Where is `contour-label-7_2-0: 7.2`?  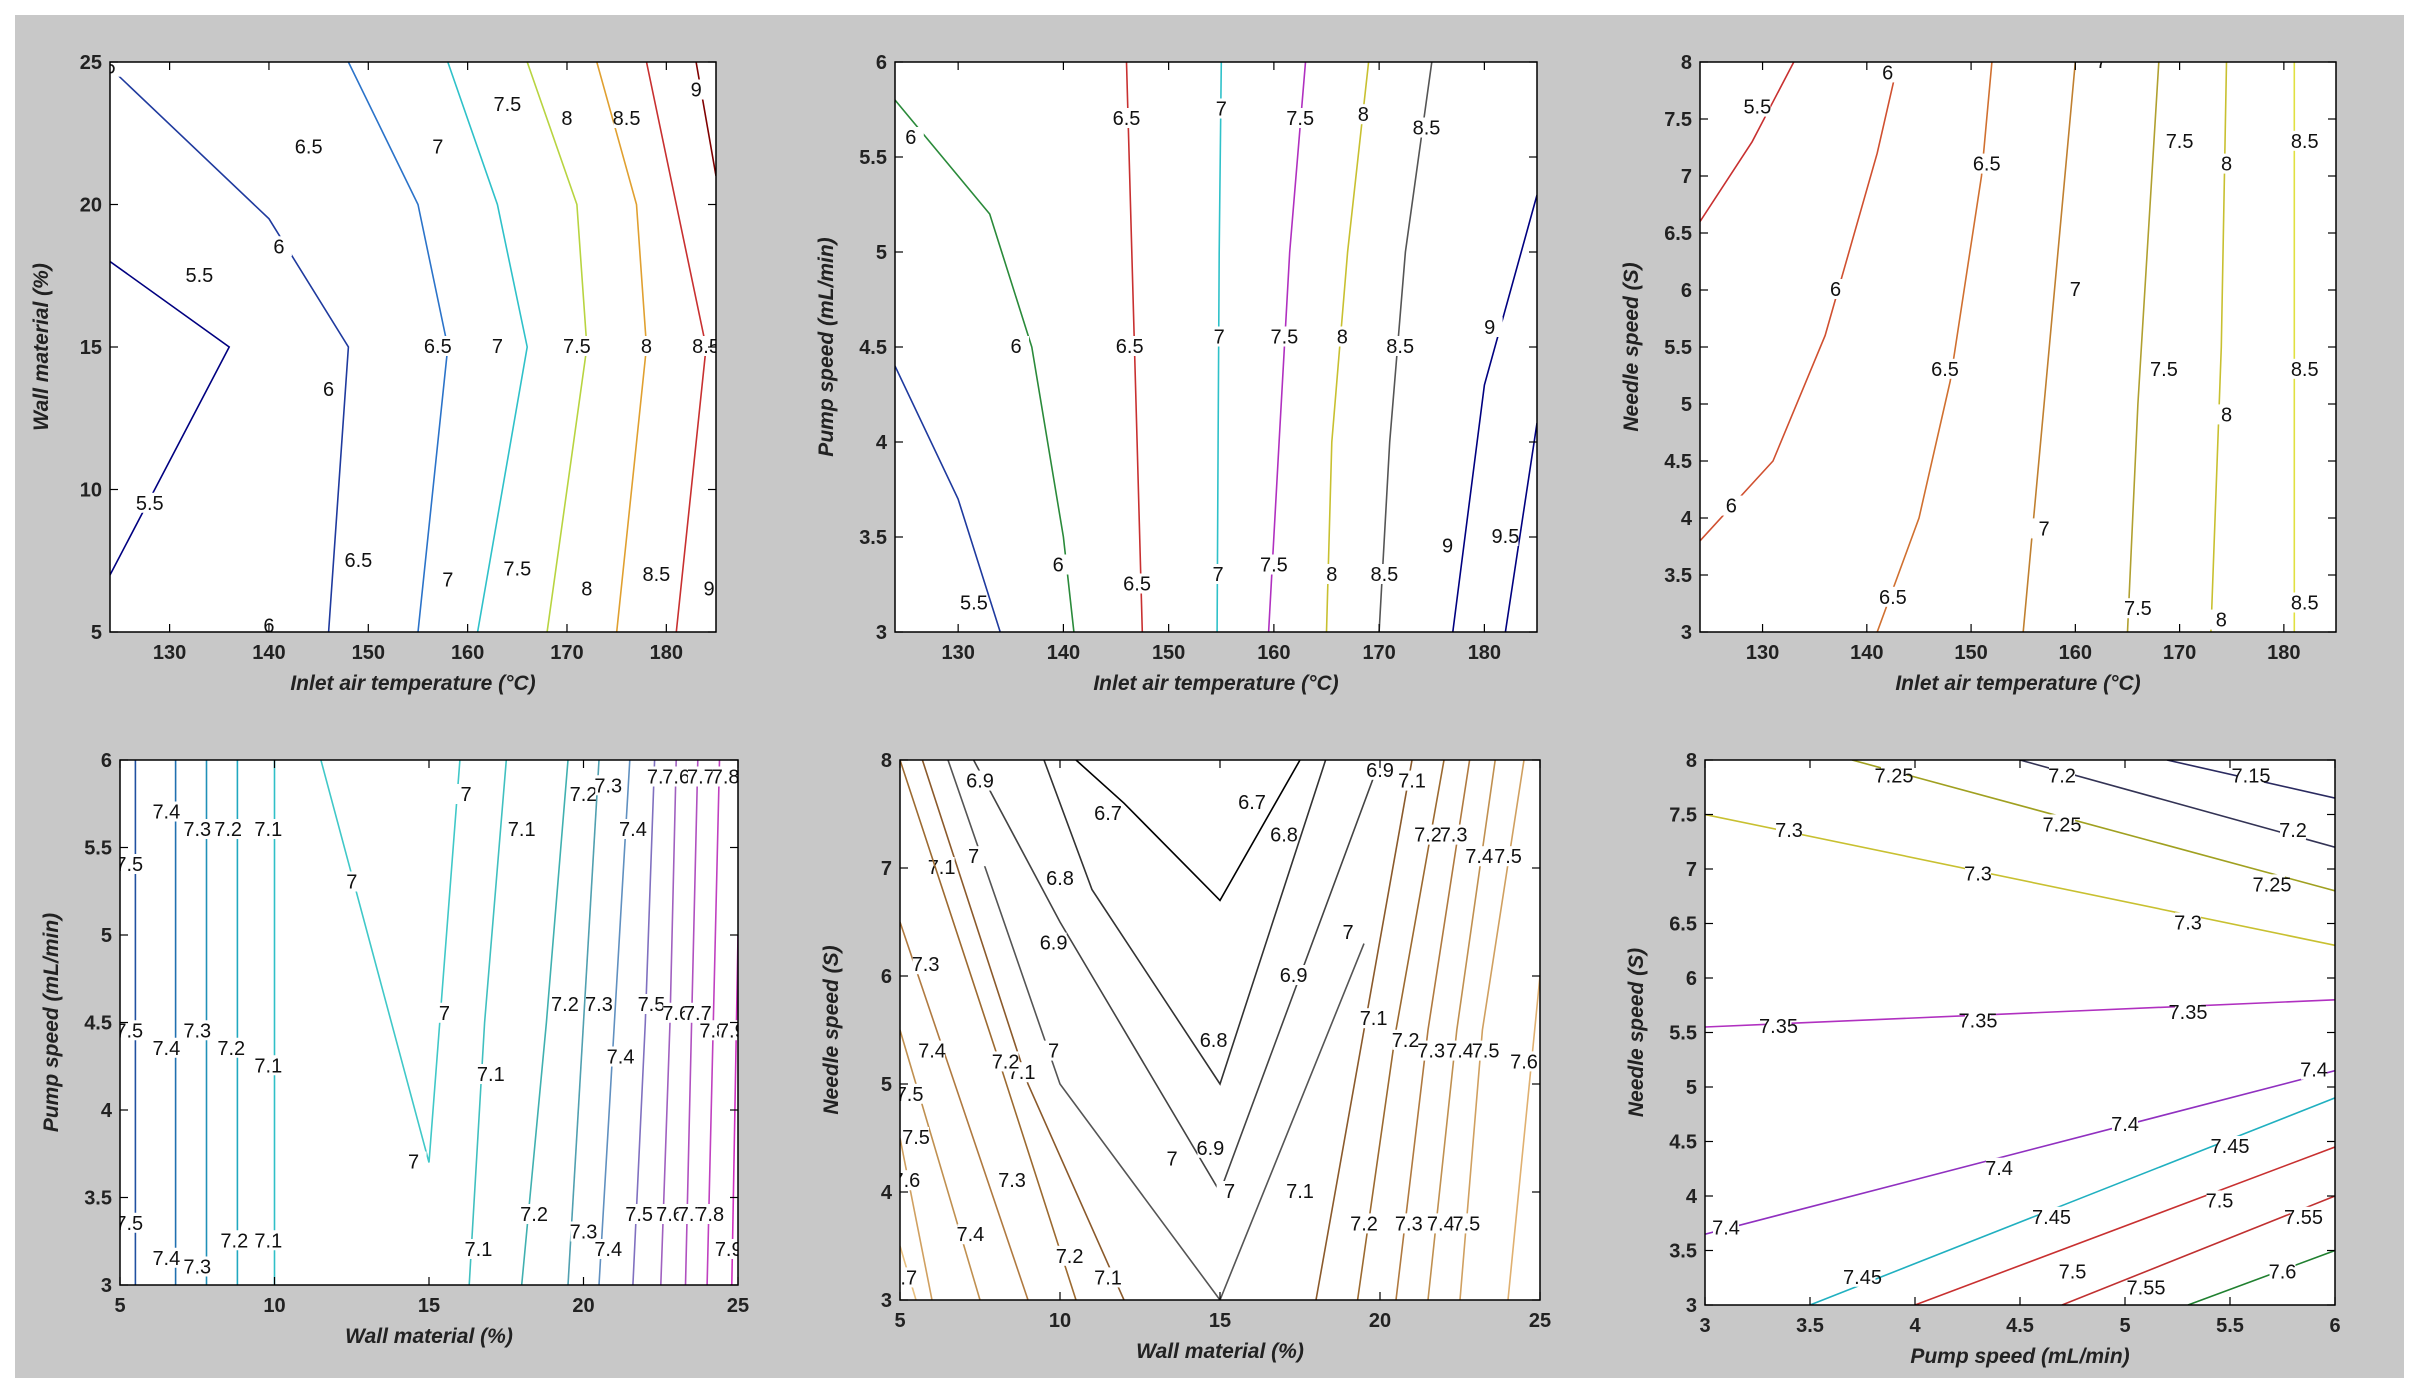 contour-label-7_2-0: 7.2 is located at coordinates (1428, 836).